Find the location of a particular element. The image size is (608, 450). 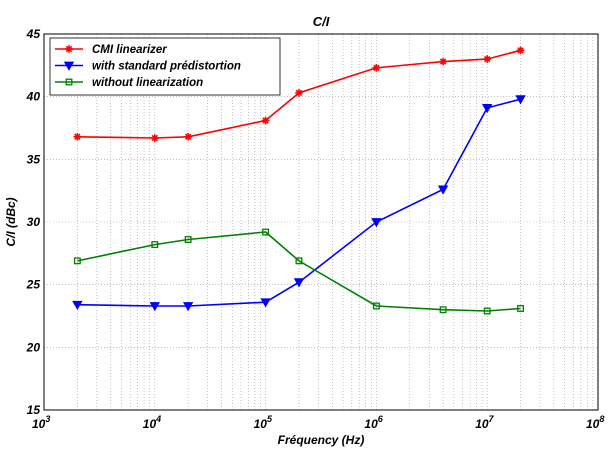

x-tick-label: 10⁸ is located at coordinates (595, 422).